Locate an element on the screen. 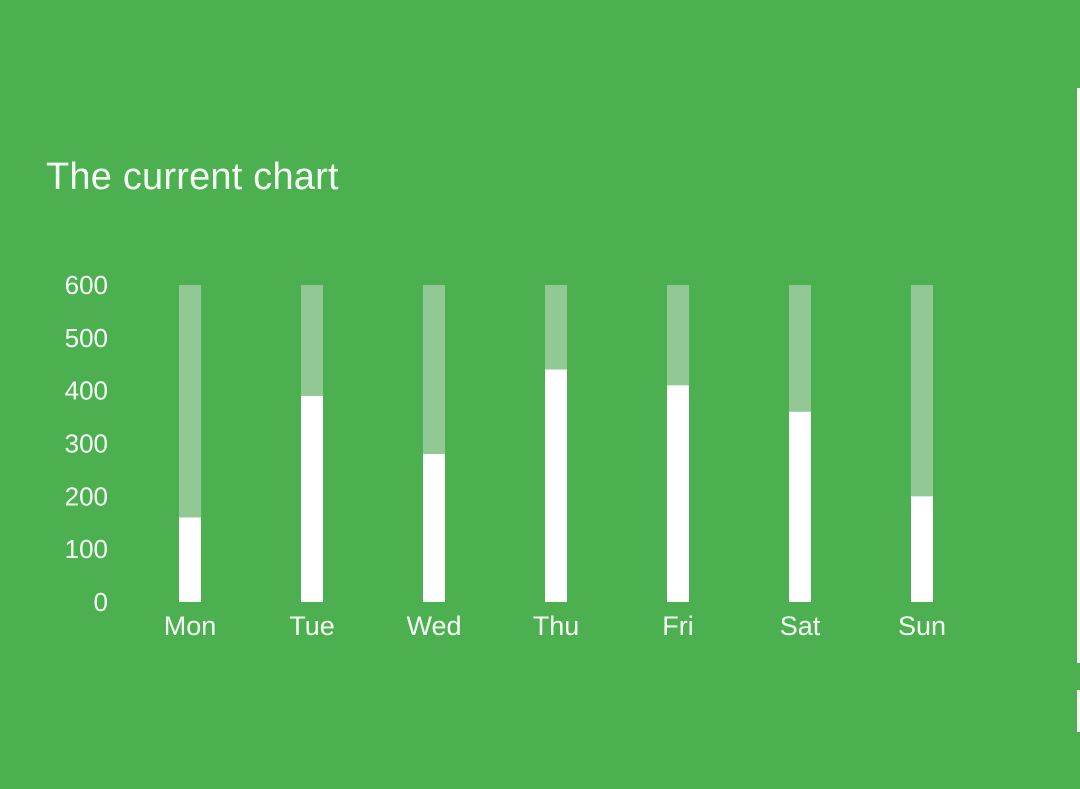 This screenshot has height=789, width=1080. bar-wed is located at coordinates (434, 528).